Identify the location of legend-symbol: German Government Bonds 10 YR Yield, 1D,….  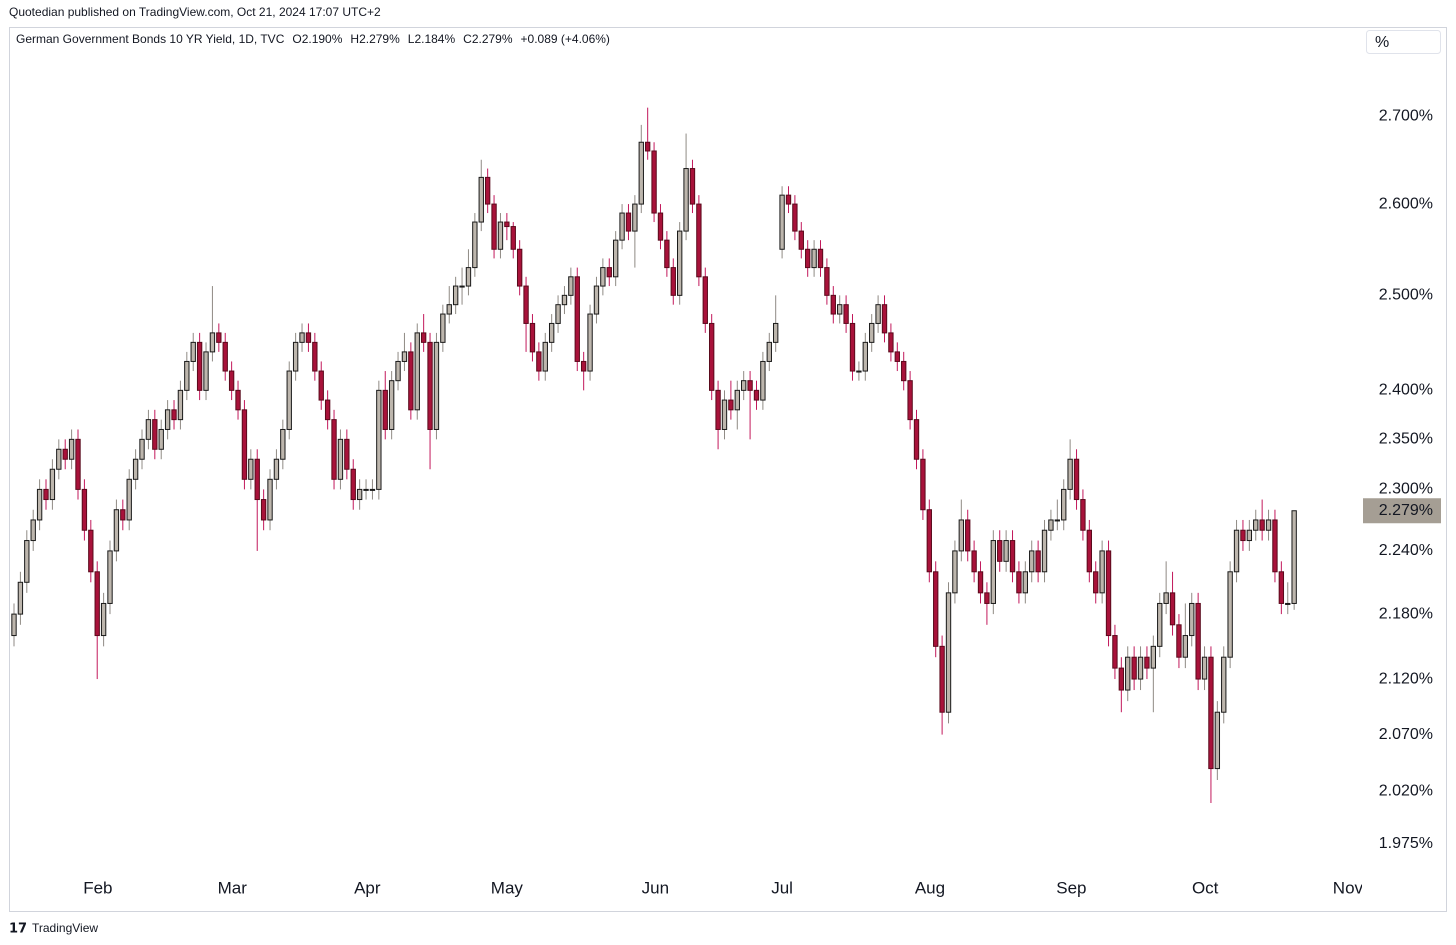
(150, 39).